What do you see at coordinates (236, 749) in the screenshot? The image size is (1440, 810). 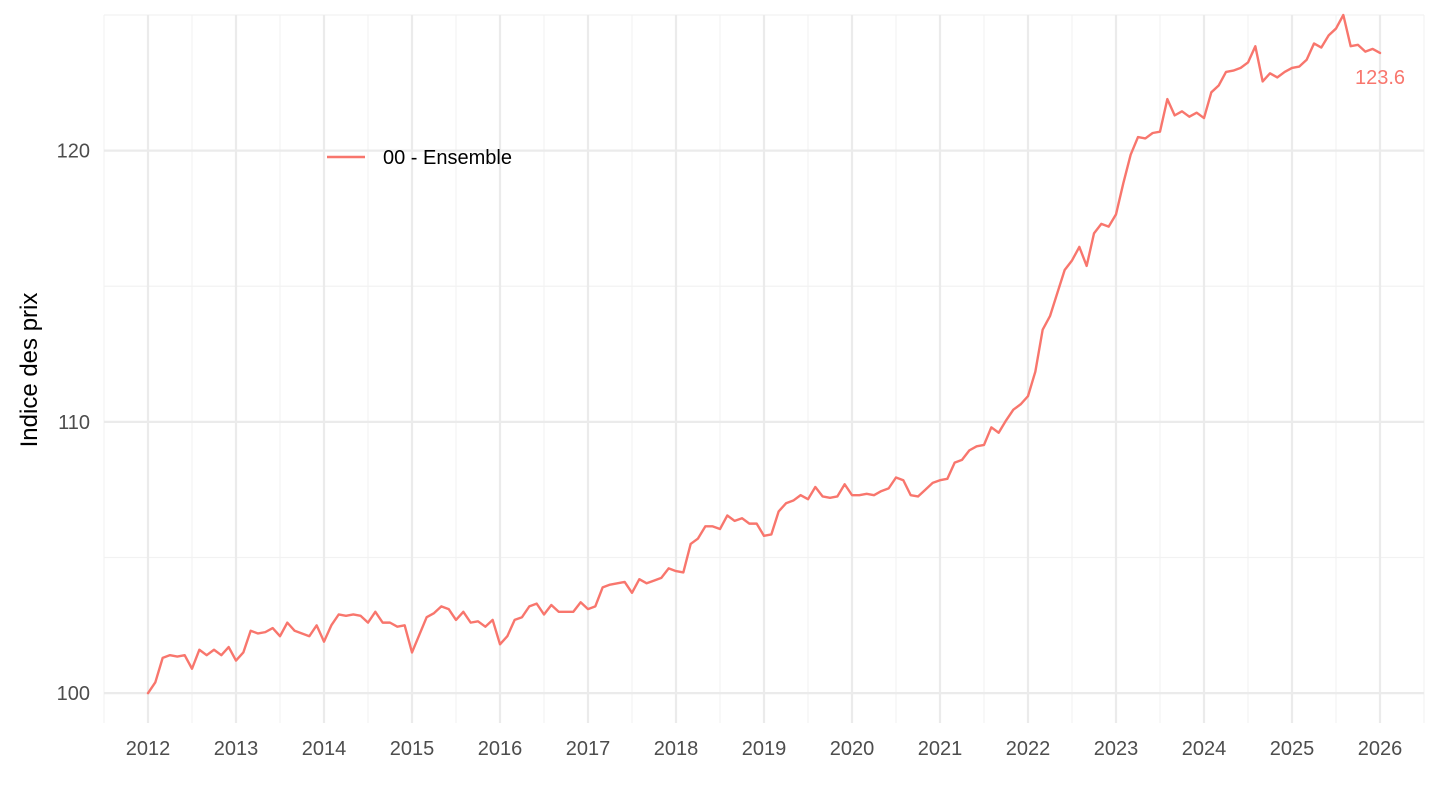 I see `x-tick-label: 2013` at bounding box center [236, 749].